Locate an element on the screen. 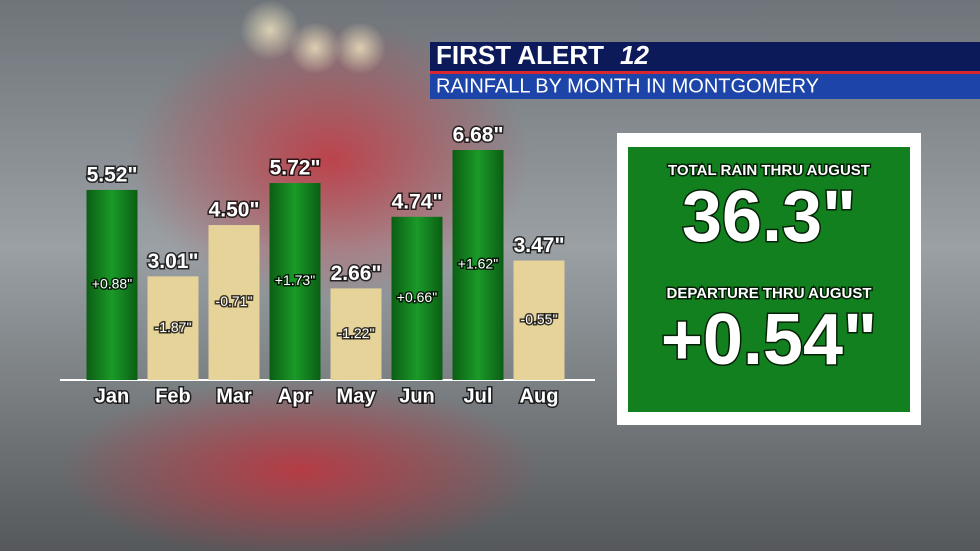 This screenshot has width=980, height=556. x-tick-label: Aug is located at coordinates (539, 396).